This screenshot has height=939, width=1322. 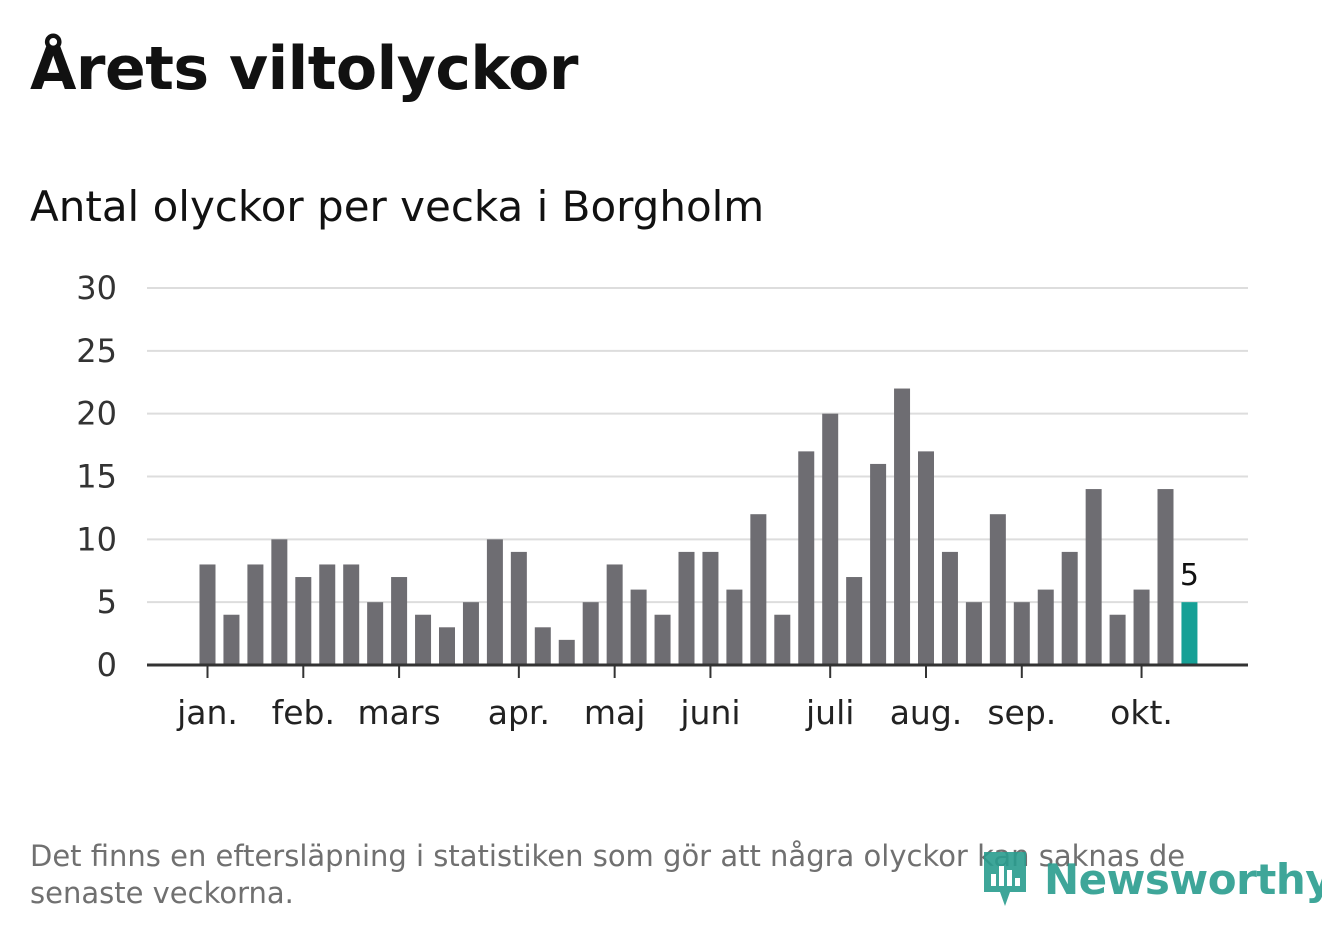 What do you see at coordinates (1183, 879) in the screenshot?
I see `brand-name: Newsworthy` at bounding box center [1183, 879].